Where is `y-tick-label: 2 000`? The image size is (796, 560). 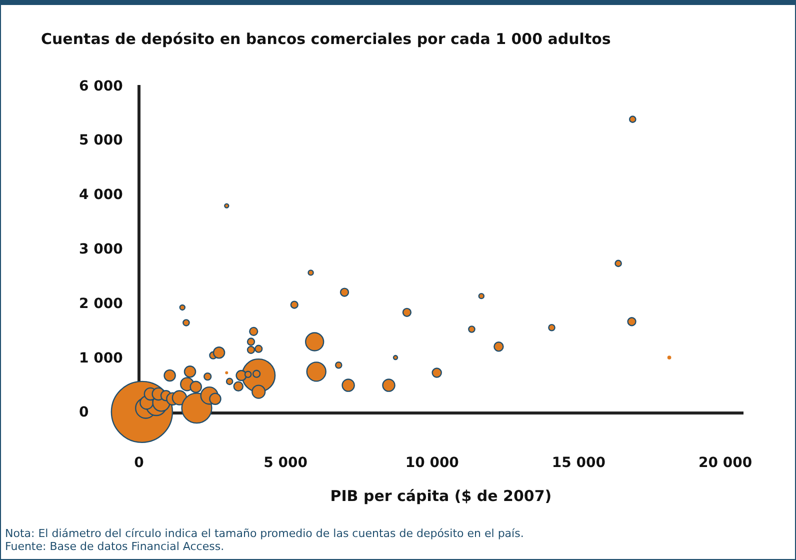
y-tick-label: 2 000 is located at coordinates (101, 304).